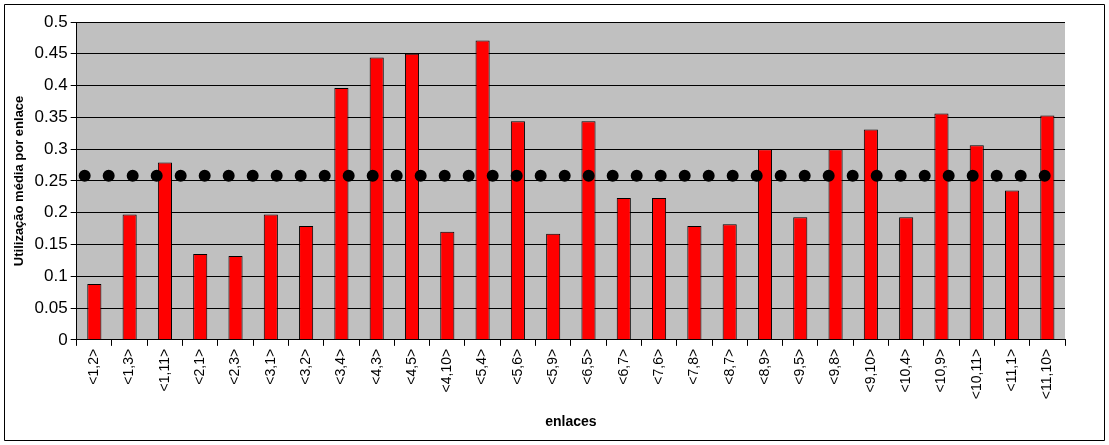 The width and height of the screenshot is (1109, 445). I want to click on x-tick-label: <3,1>, so click(269, 366).